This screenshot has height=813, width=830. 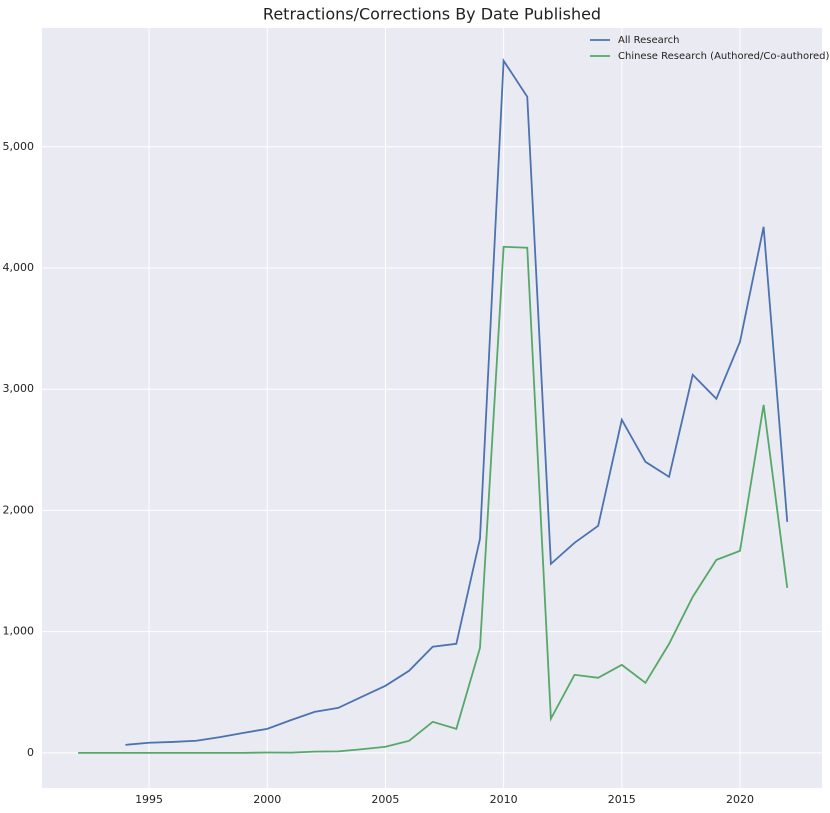 What do you see at coordinates (724, 56) in the screenshot?
I see `legend-label: Chinese Research (Authored/Co-authored)` at bounding box center [724, 56].